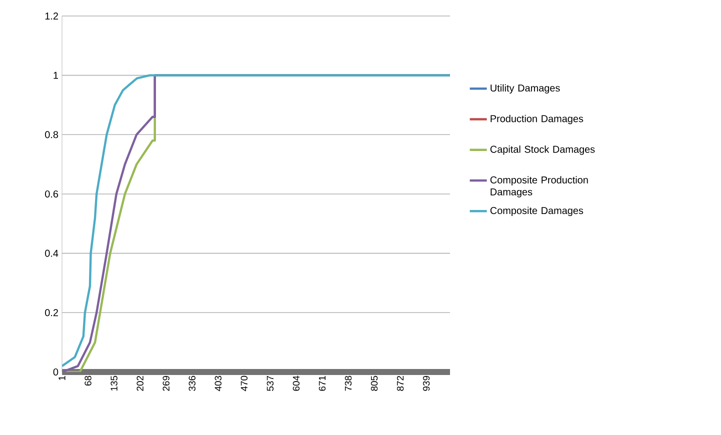 Image resolution: width=721 pixels, height=435 pixels. What do you see at coordinates (539, 187) in the screenshot?
I see `legend-label: Composite Production Damages` at bounding box center [539, 187].